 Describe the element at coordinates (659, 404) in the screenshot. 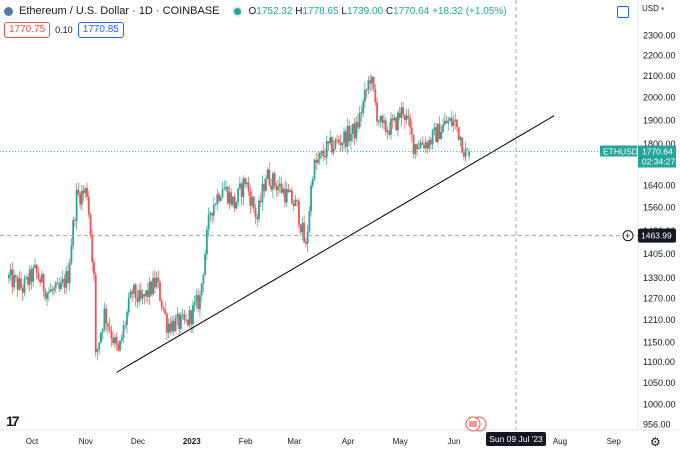

I see `y-tick-label: 1000.00` at that location.